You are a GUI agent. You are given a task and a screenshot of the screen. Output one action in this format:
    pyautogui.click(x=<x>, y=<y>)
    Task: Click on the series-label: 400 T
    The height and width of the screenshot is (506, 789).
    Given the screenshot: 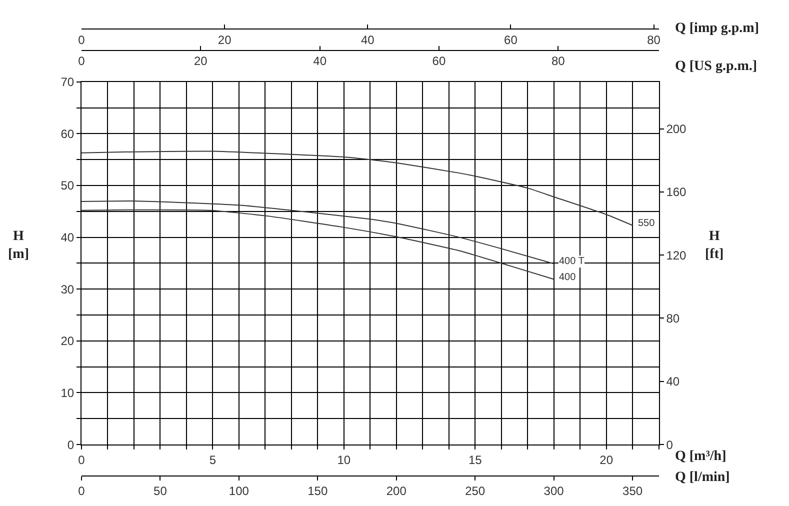 What is the action you would take?
    pyautogui.click(x=571, y=261)
    